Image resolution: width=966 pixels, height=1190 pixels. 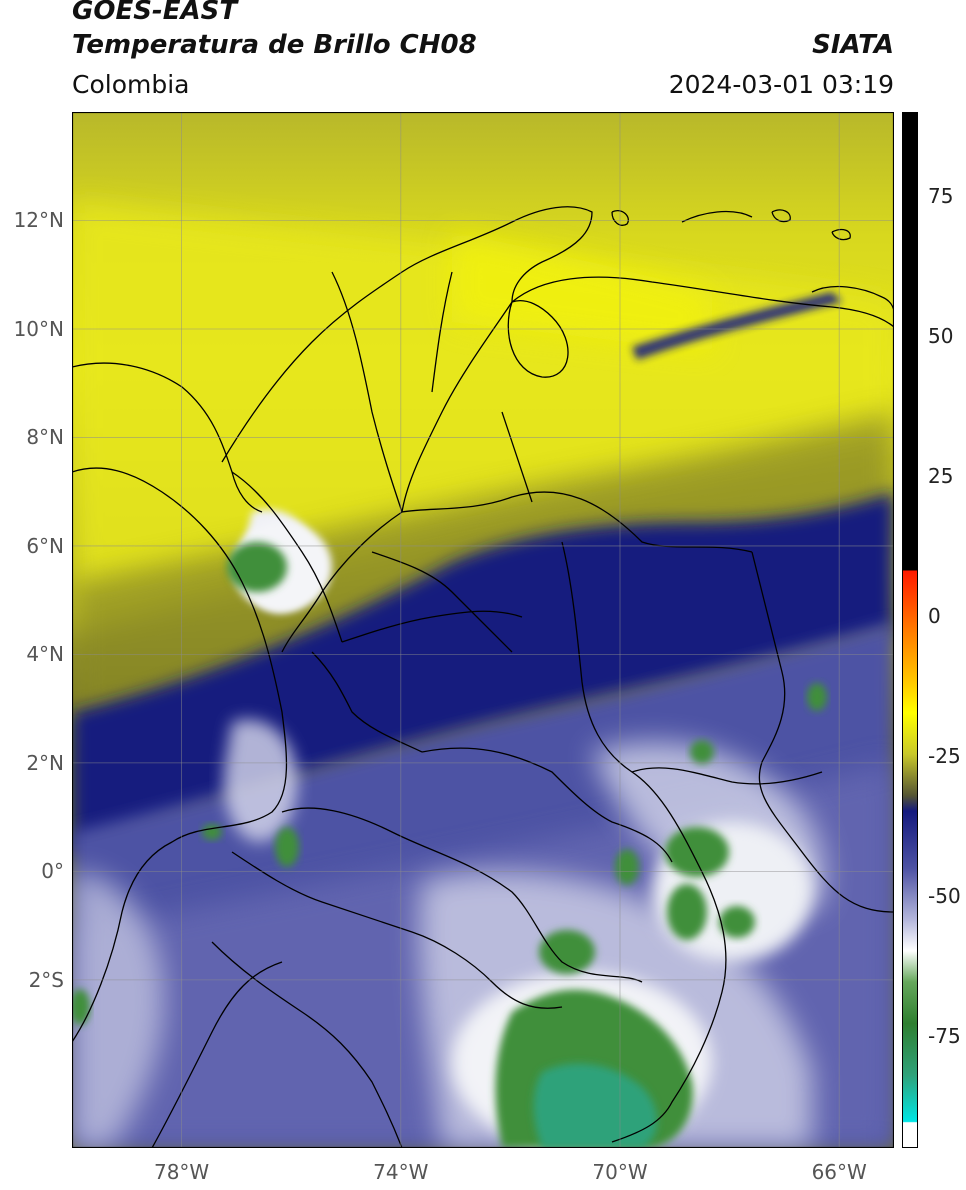 I want to click on lon-tick-label: 78°W, so click(x=181, y=1172).